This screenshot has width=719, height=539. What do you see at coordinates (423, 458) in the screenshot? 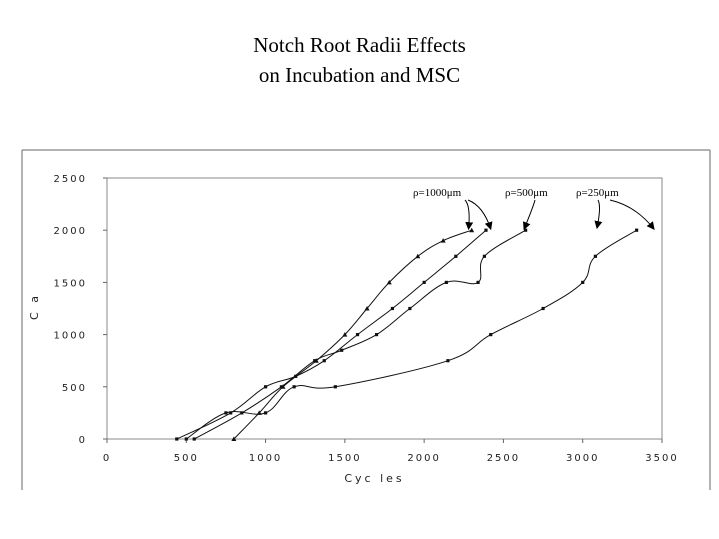
I see `x-tick-label: 2000` at bounding box center [423, 458].